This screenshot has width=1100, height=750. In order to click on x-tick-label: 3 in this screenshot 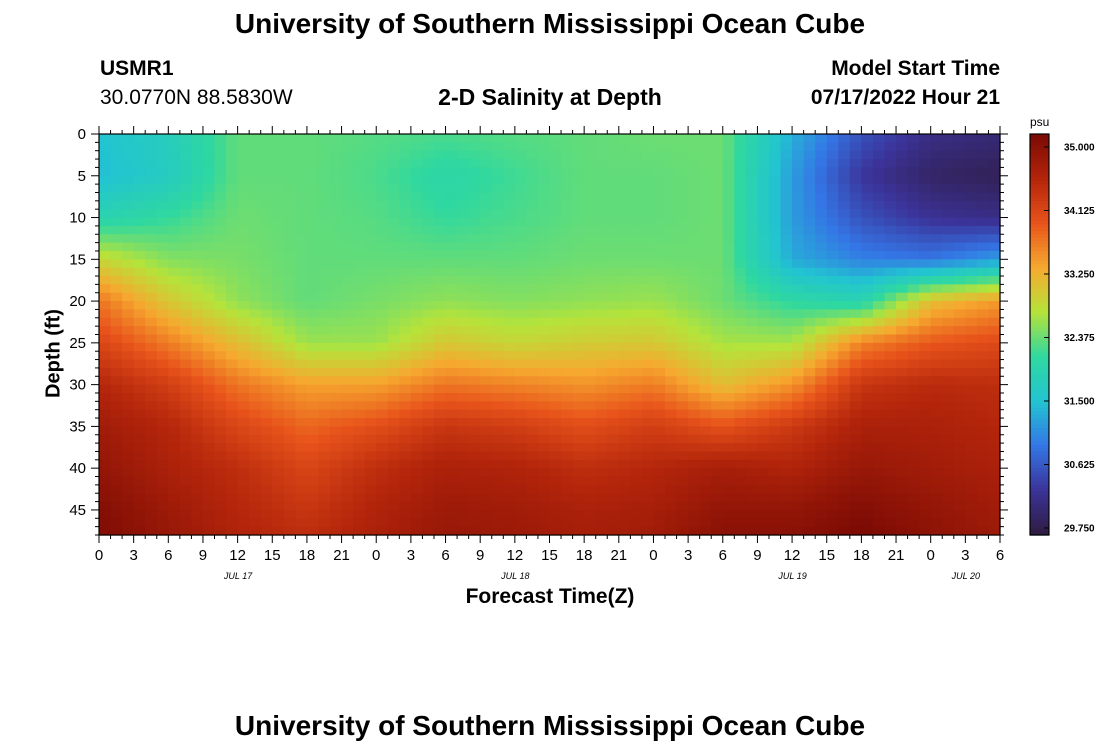, I will do `click(133, 555)`.